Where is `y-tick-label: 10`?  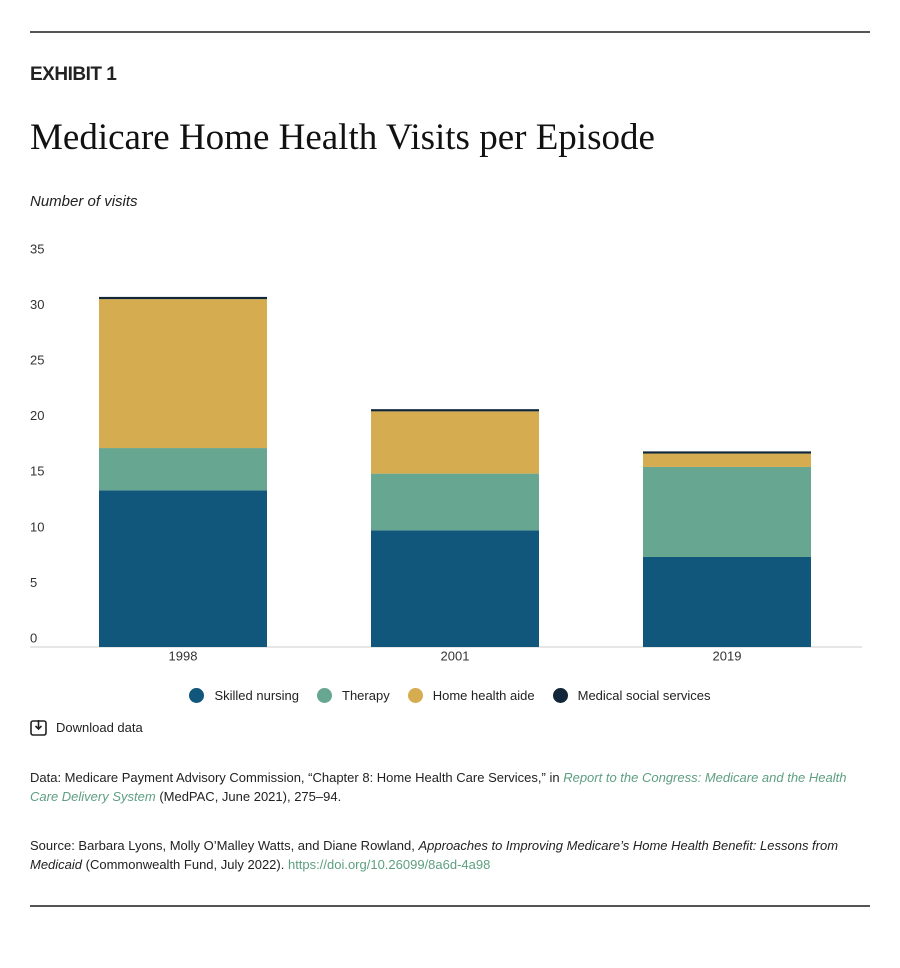 y-tick-label: 10 is located at coordinates (37, 526).